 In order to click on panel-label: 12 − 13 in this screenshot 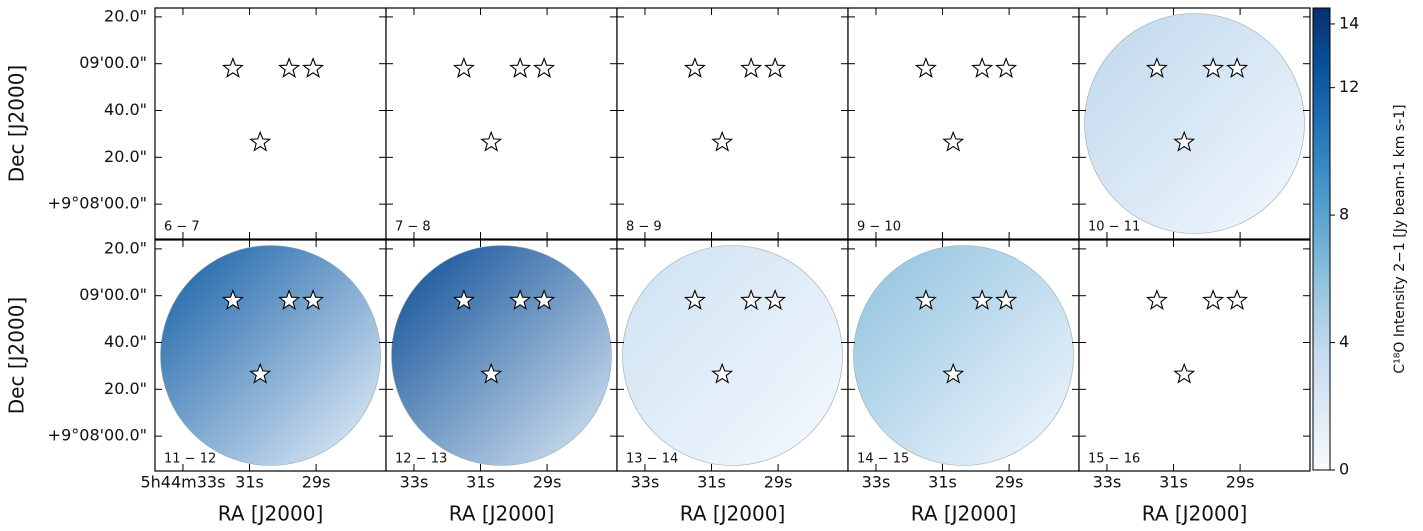, I will do `click(421, 459)`.